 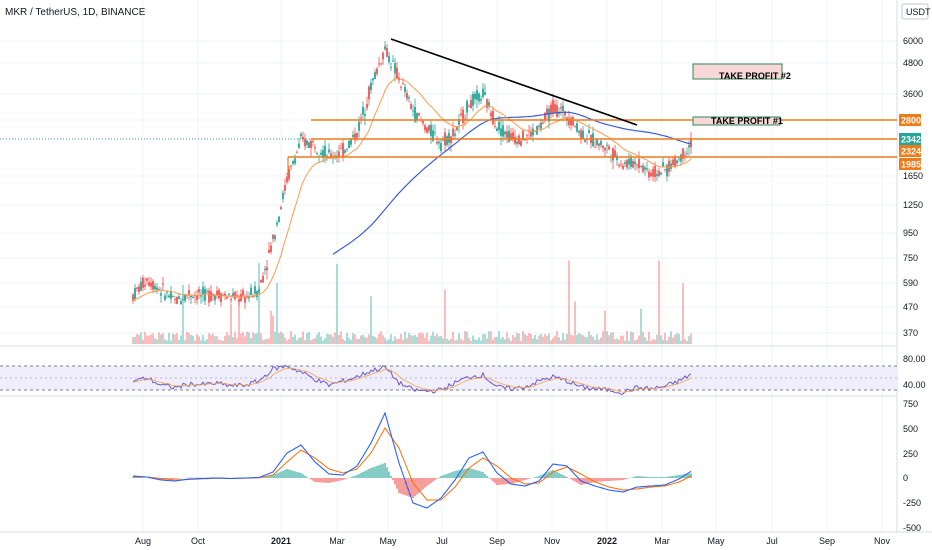 I want to click on rsi-tick-label: 40.00, so click(x=914, y=385).